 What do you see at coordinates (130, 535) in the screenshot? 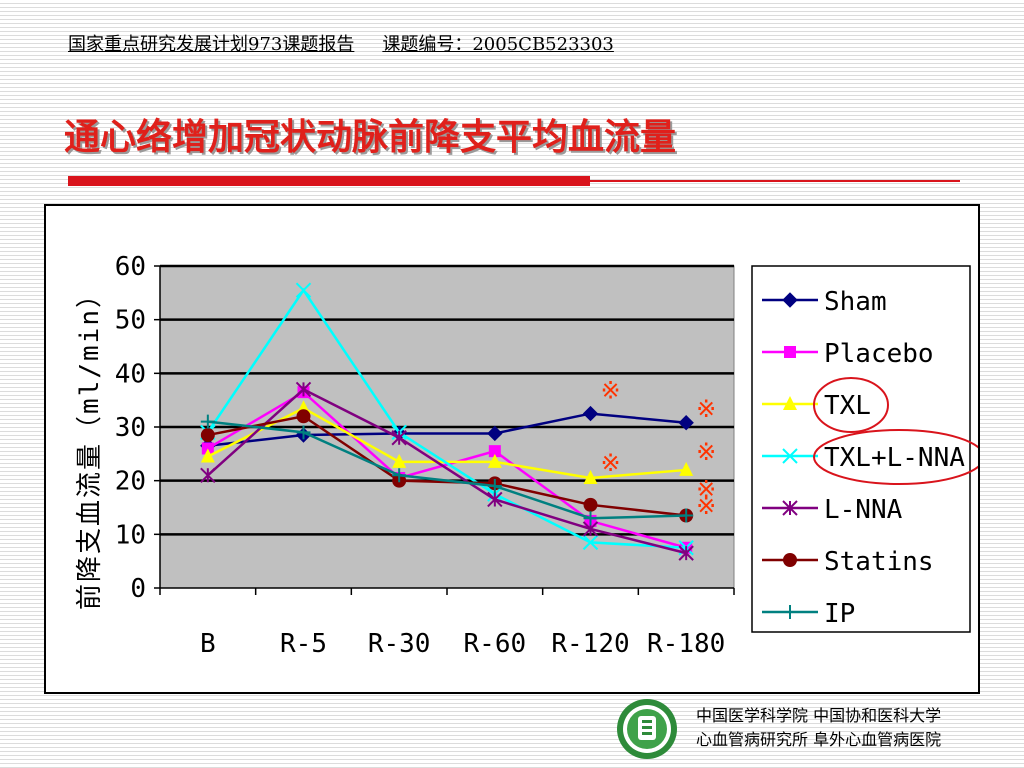
I see `y-tick-label: 10` at bounding box center [130, 535].